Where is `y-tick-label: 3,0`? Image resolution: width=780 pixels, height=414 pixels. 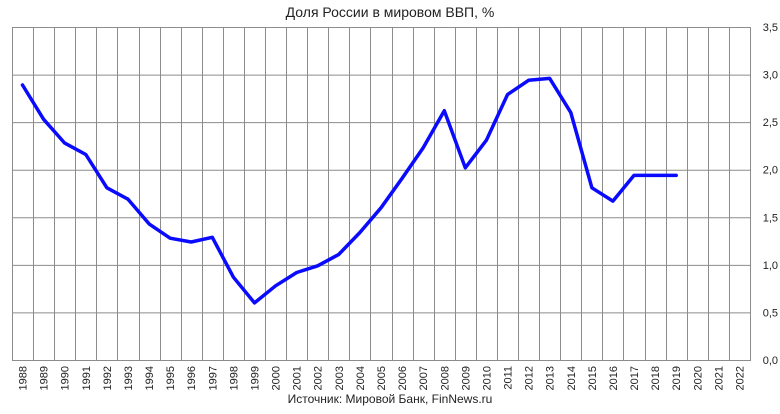
y-tick-label: 3,0 is located at coordinates (770, 76).